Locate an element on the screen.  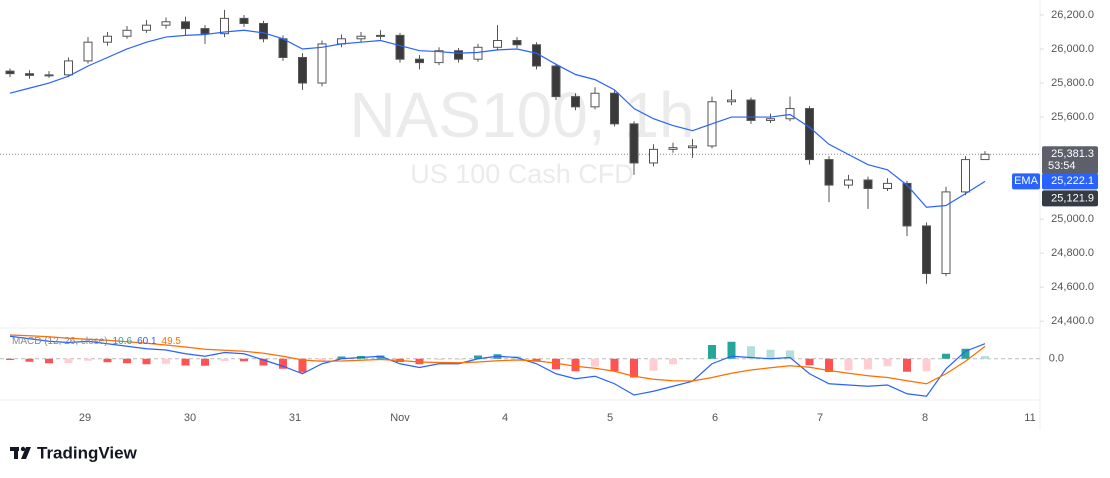
watermark-subtitle: US 100 Cash CFD is located at coordinates (522, 174).